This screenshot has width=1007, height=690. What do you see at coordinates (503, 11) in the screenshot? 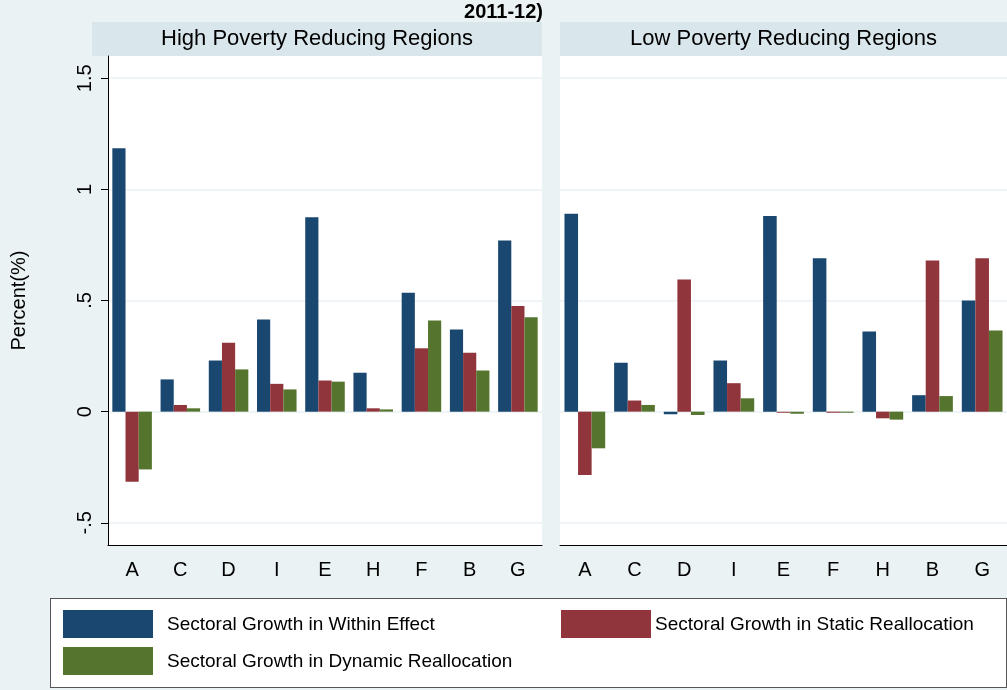
I see `text: 2011-12)` at bounding box center [503, 11].